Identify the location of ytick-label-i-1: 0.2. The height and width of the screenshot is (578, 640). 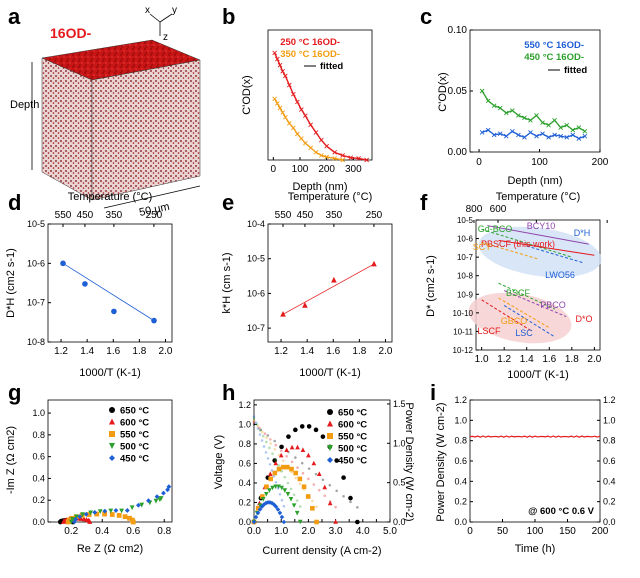
(460, 502).